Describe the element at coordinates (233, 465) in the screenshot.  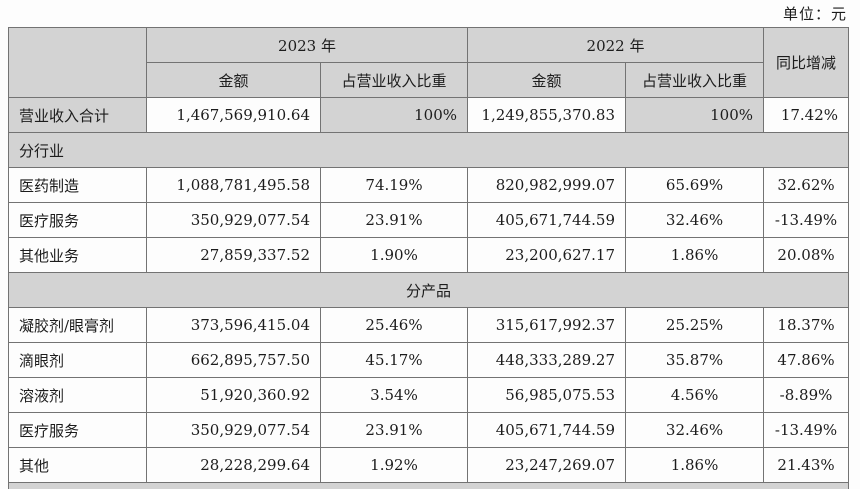
I see `amount-2023-cell: 28,228,299.64` at that location.